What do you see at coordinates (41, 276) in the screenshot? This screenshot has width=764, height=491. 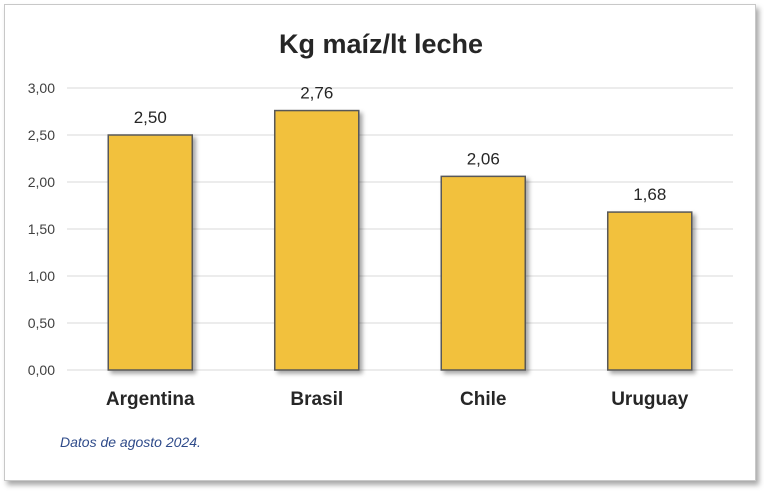 I see `y-tick-label: 1,00` at bounding box center [41, 276].